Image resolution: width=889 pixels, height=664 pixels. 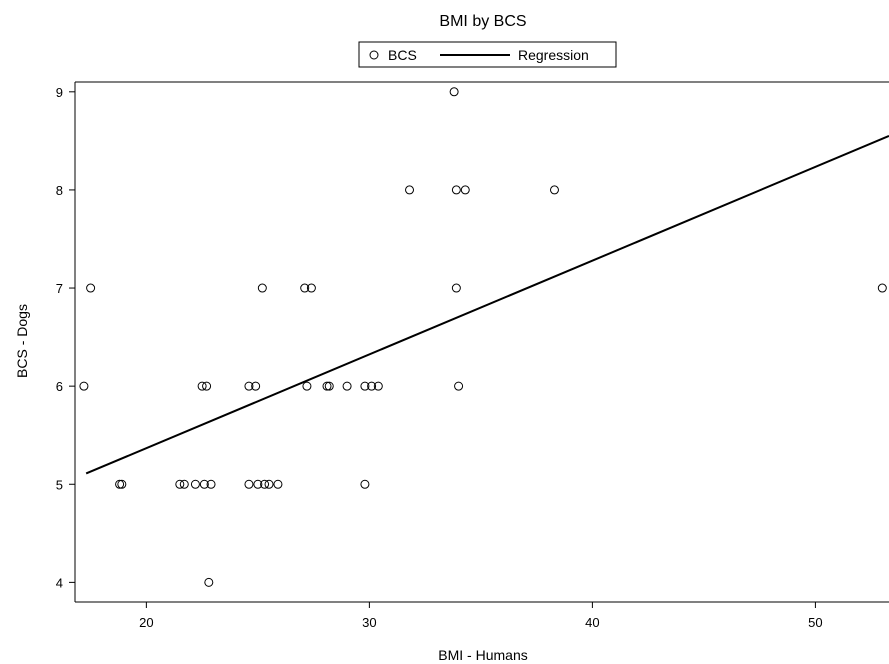 What do you see at coordinates (482, 655) in the screenshot?
I see `x-axis-label: BMI - Humans` at bounding box center [482, 655].